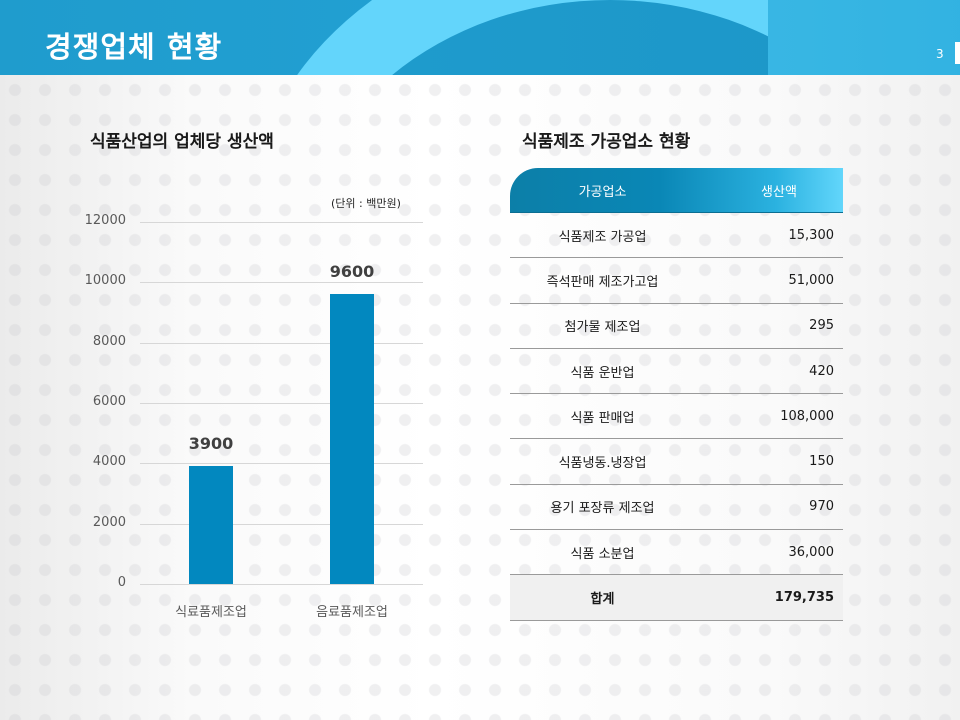 The image size is (960, 720). What do you see at coordinates (676, 553) in the screenshot?
I see `table-row: 식품 소분업 36,000` at bounding box center [676, 553].